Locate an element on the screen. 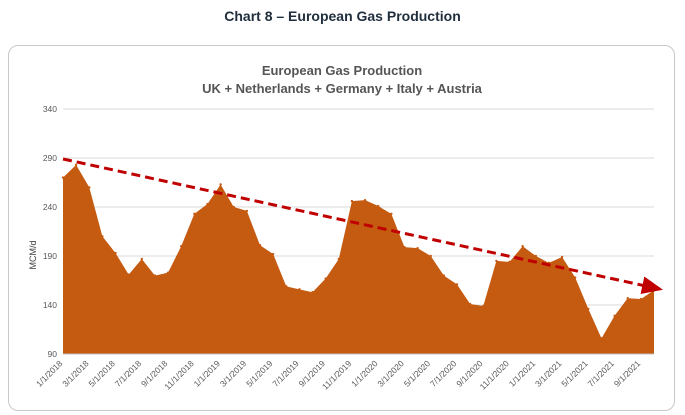 Image resolution: width=685 pixels, height=415 pixels. chart-caption: Chart 8 – European Gas Production is located at coordinates (342, 16).